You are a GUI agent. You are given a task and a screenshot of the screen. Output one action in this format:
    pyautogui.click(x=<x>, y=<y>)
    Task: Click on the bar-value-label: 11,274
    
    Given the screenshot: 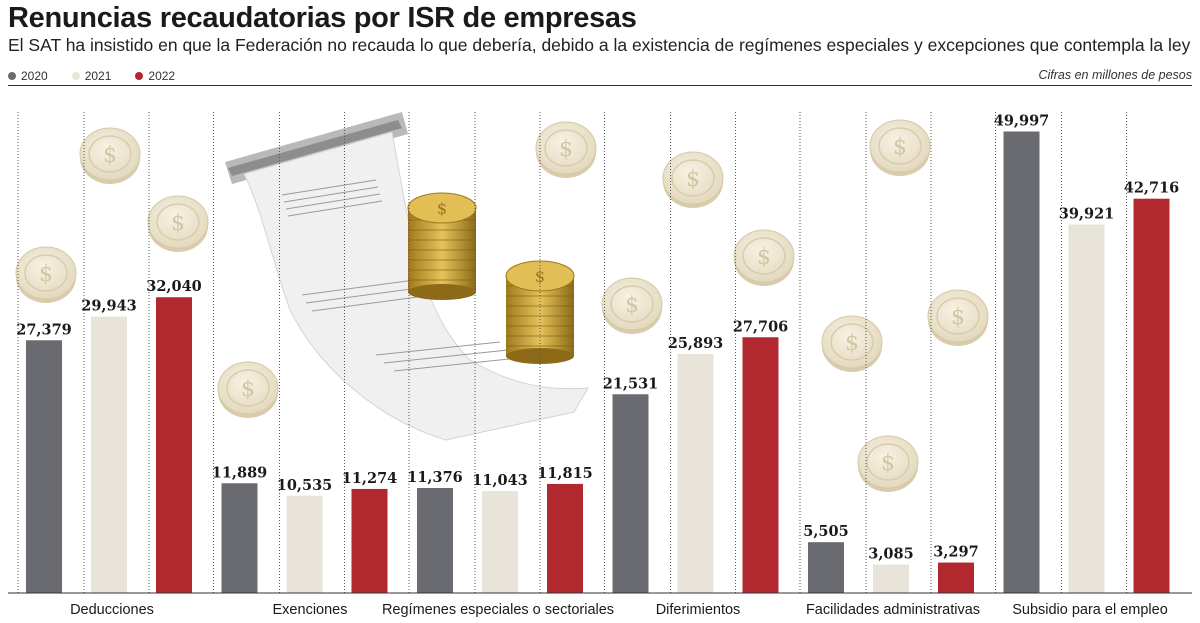 What is the action you would take?
    pyautogui.click(x=370, y=478)
    